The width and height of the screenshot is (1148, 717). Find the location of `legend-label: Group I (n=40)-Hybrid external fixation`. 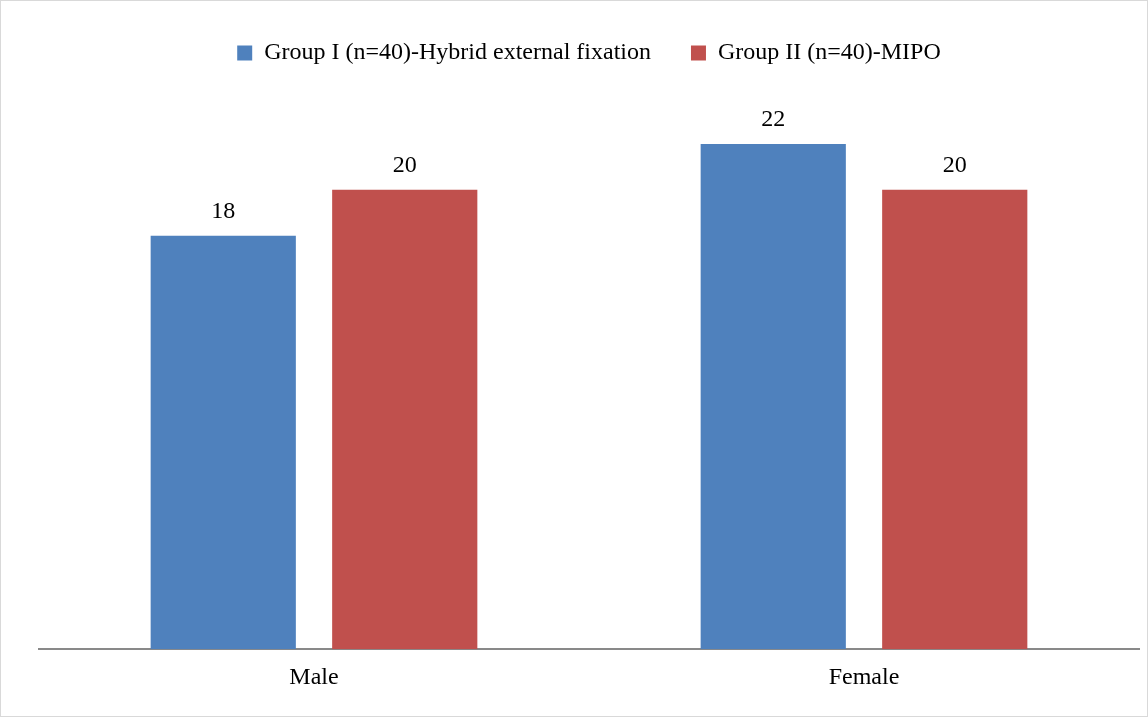

legend-label: Group I (n=40)-Hybrid external fixation is located at coordinates (457, 51).